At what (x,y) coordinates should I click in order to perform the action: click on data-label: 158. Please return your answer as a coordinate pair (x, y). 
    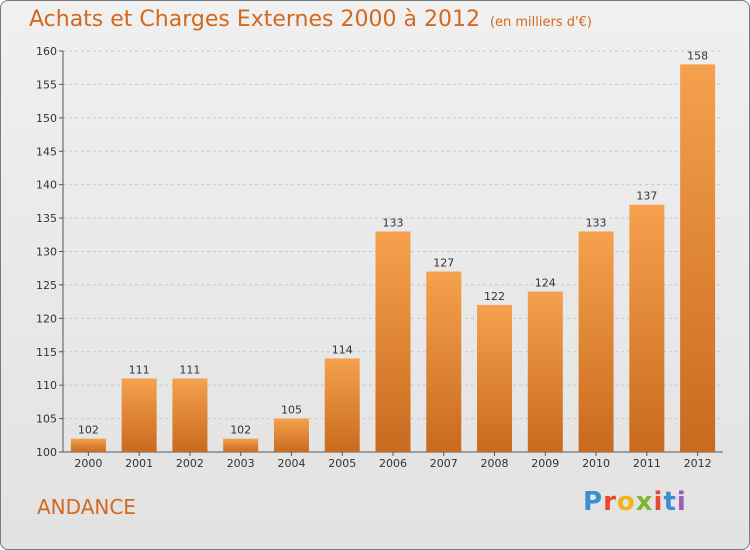
    Looking at the image, I should click on (697, 55).